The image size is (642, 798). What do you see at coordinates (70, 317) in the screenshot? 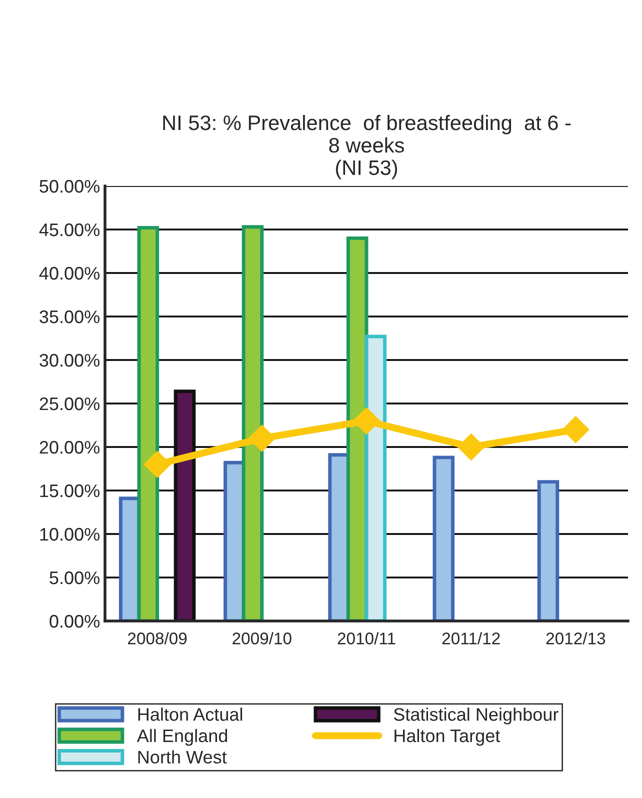
I see `y-tick-label: 35.00%` at bounding box center [70, 317].